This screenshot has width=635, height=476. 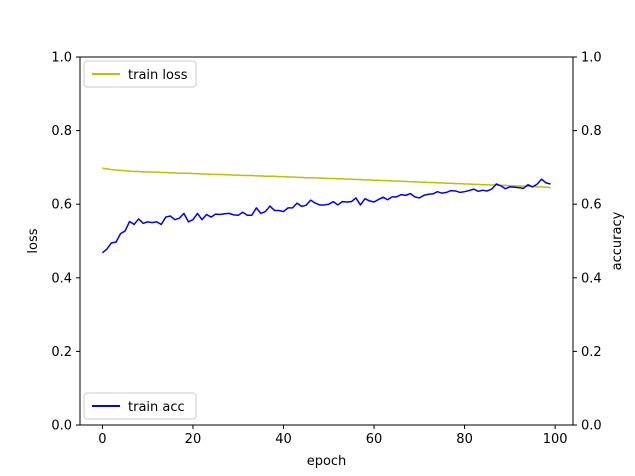 What do you see at coordinates (374, 439) in the screenshot?
I see `x-tick-label: 60` at bounding box center [374, 439].